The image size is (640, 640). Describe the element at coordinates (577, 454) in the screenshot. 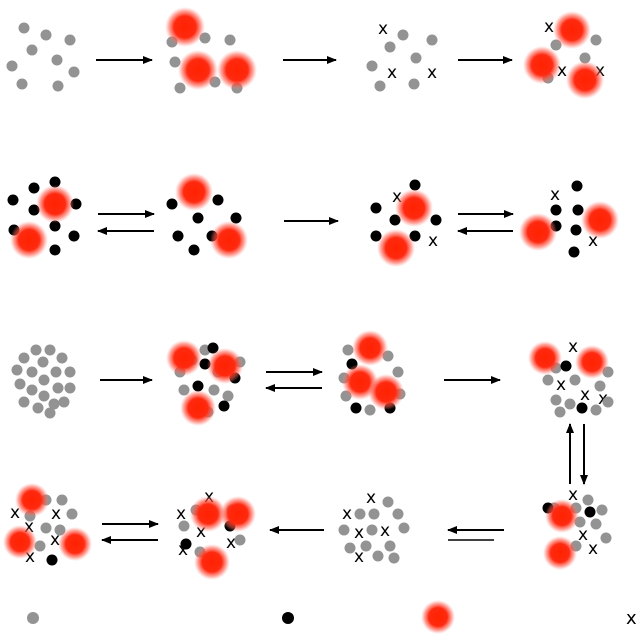

I see `equilibrium-arrows-vertical` at that location.